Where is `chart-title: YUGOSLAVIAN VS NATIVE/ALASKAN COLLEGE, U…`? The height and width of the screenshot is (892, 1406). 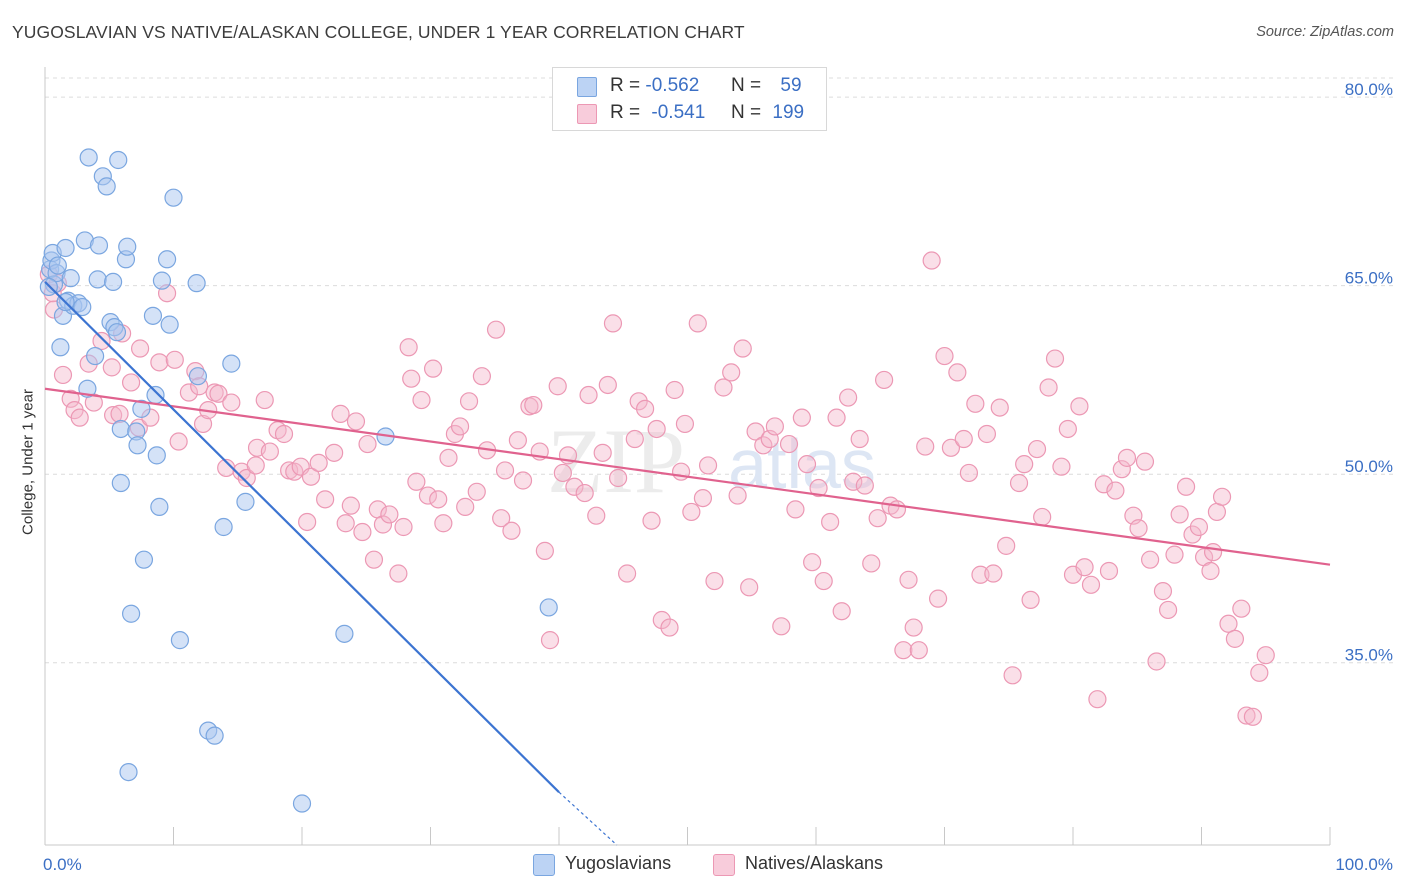 chart-title: YUGOSLAVIAN VS NATIVE/ALASKAN COLLEGE, U… is located at coordinates (378, 32).